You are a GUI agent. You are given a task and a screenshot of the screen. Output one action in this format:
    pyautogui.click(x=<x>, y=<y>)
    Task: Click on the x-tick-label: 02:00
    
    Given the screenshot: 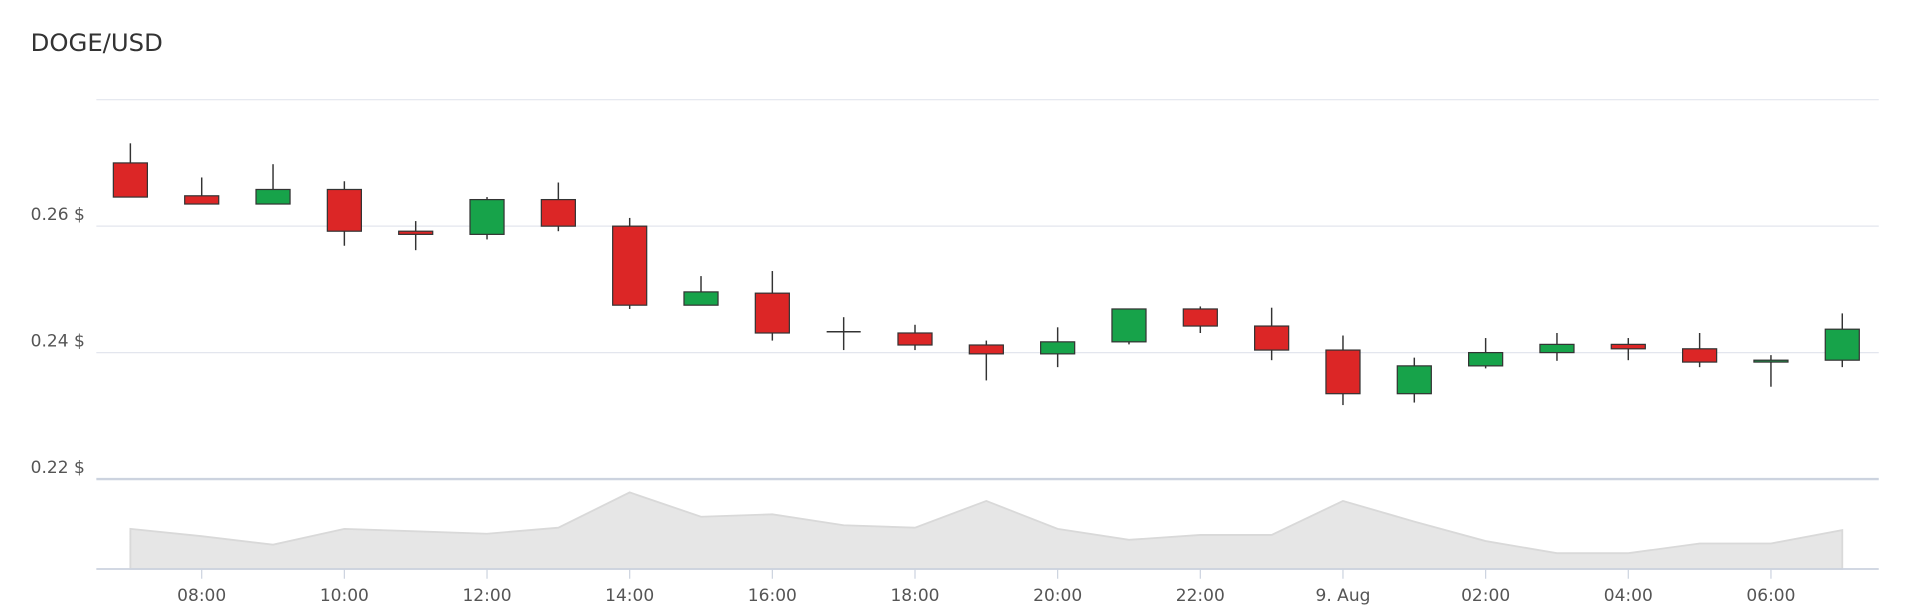 What is the action you would take?
    pyautogui.click(x=1485, y=596)
    